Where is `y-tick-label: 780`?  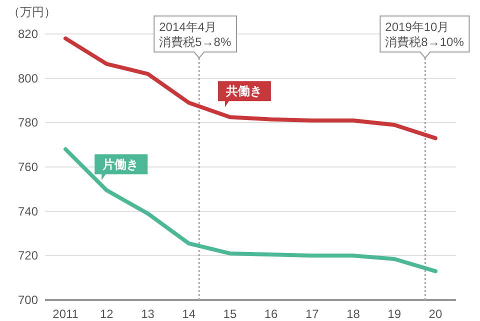 y-tick-label: 780 is located at coordinates (28, 123).